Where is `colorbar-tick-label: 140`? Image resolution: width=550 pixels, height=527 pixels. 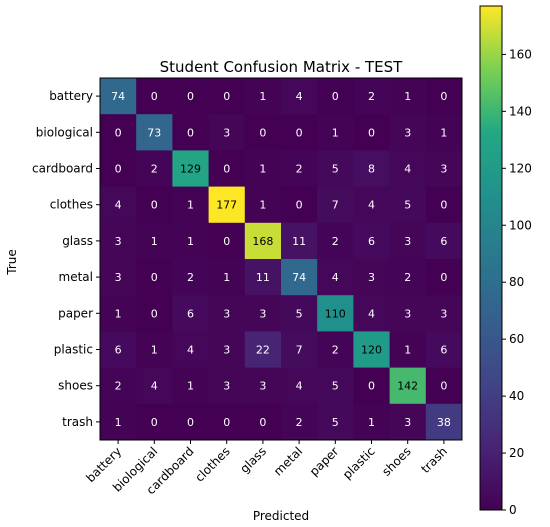 colorbar-tick-label: 140 is located at coordinates (520, 111).